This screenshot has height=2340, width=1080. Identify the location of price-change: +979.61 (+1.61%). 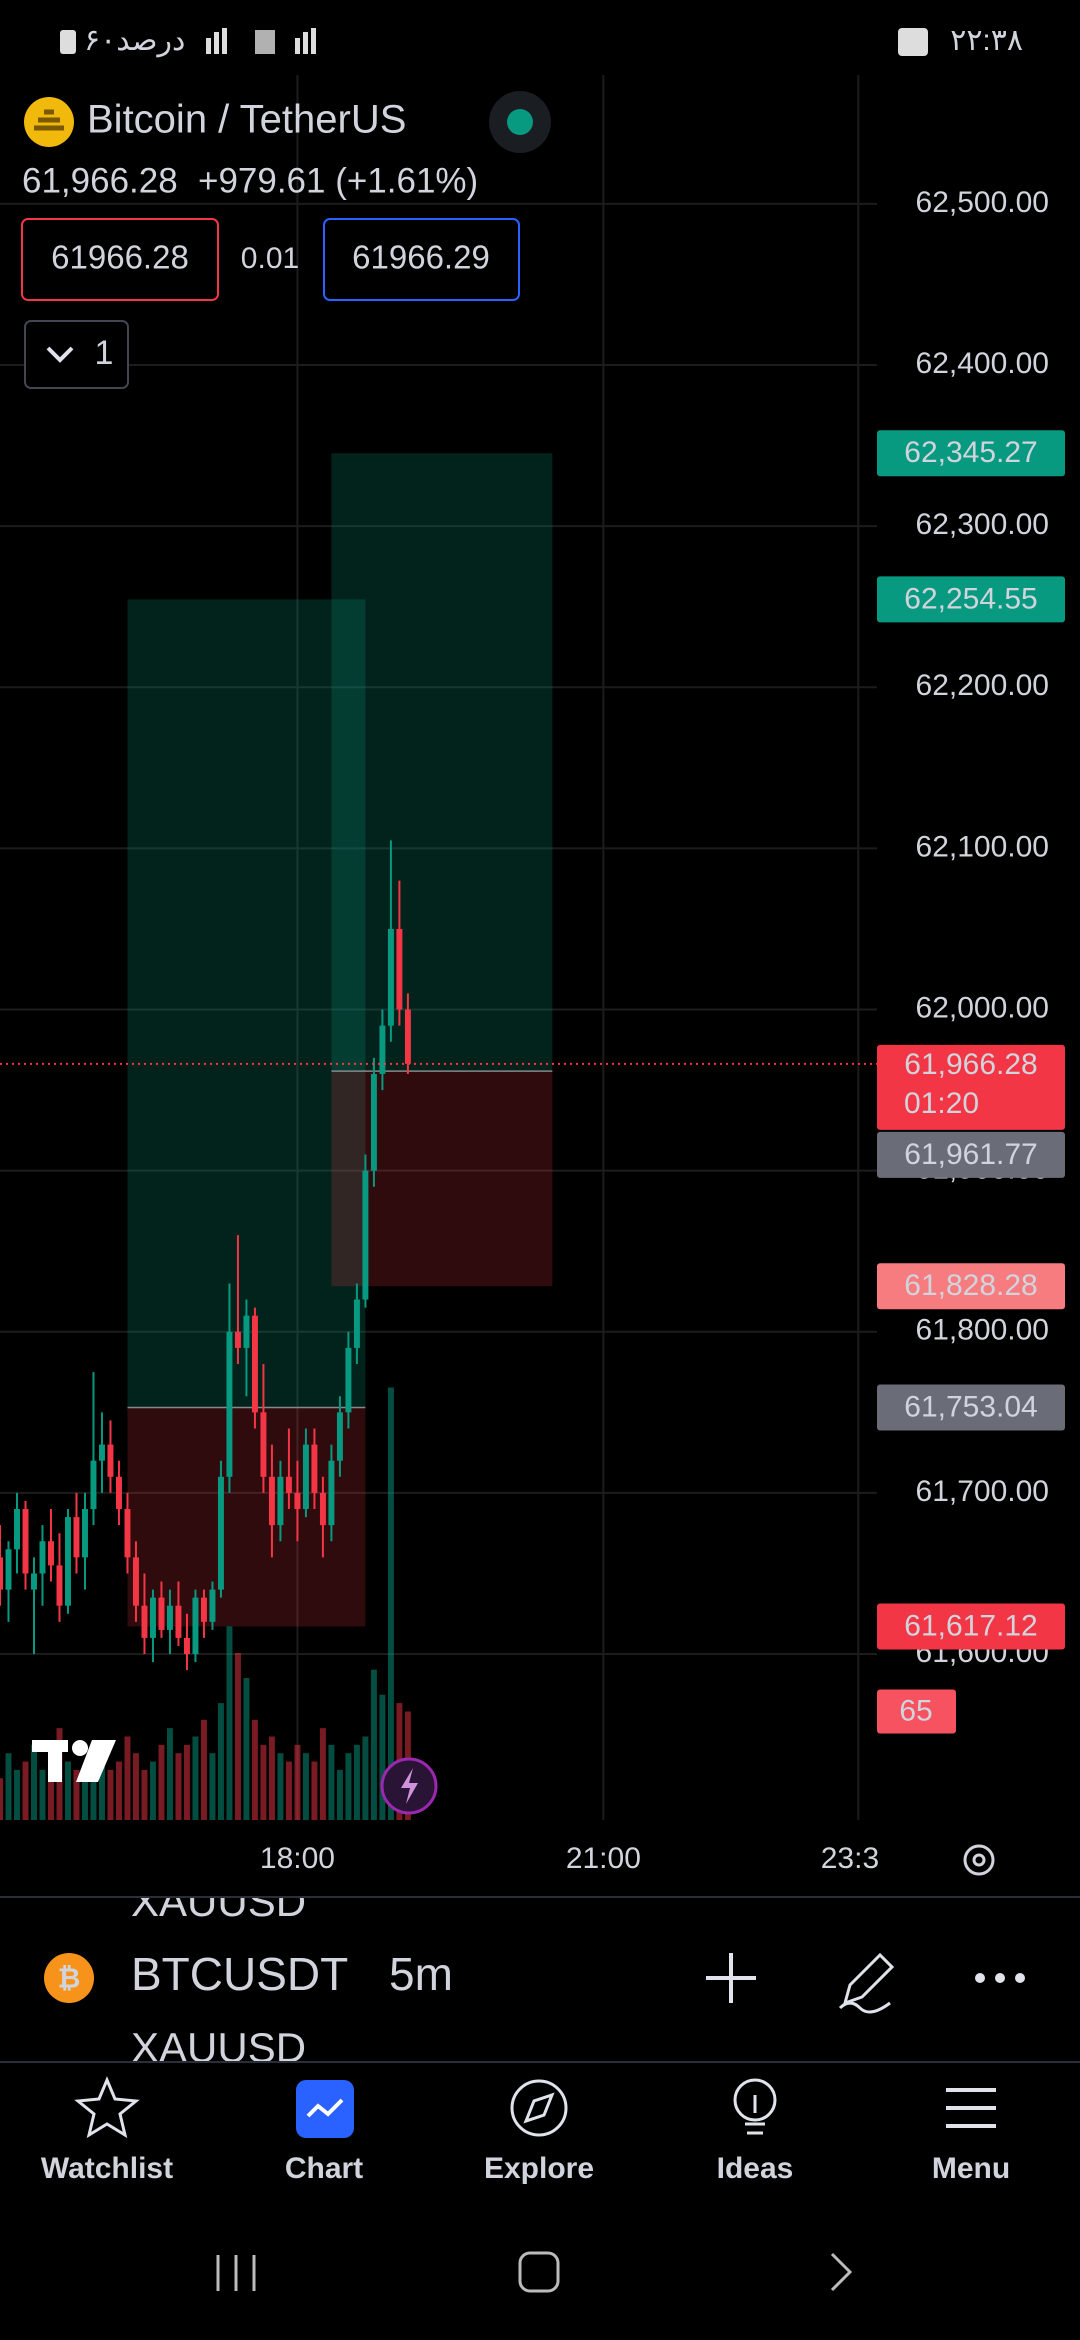
(338, 180).